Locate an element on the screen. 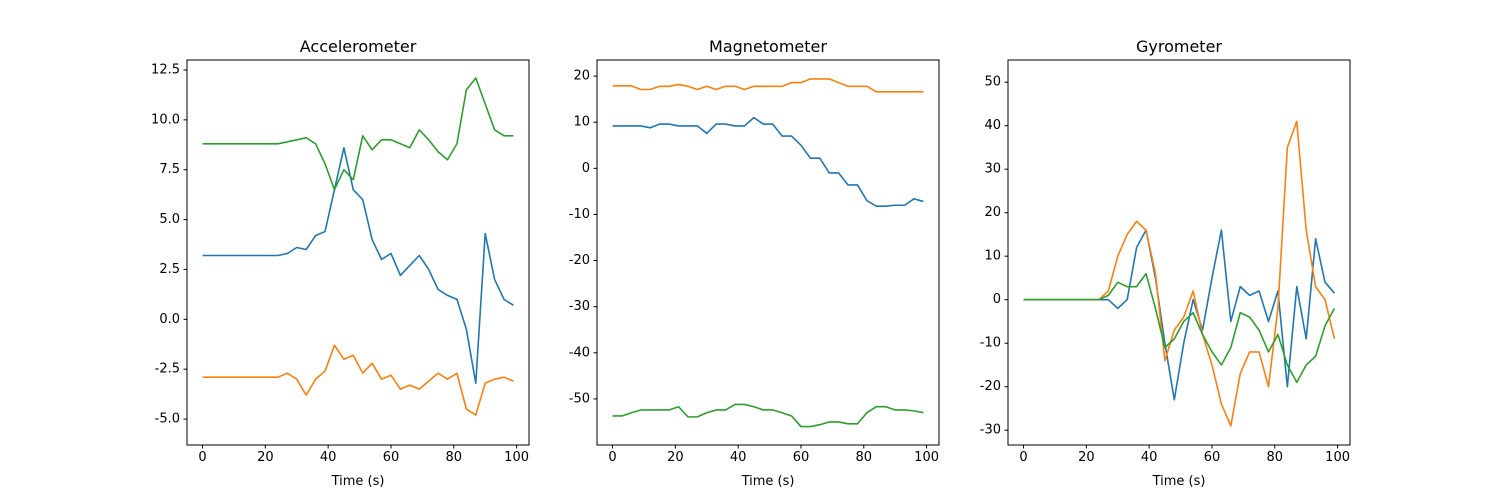 The width and height of the screenshot is (1500, 504). y-tick-label: 2.5 is located at coordinates (169, 269).